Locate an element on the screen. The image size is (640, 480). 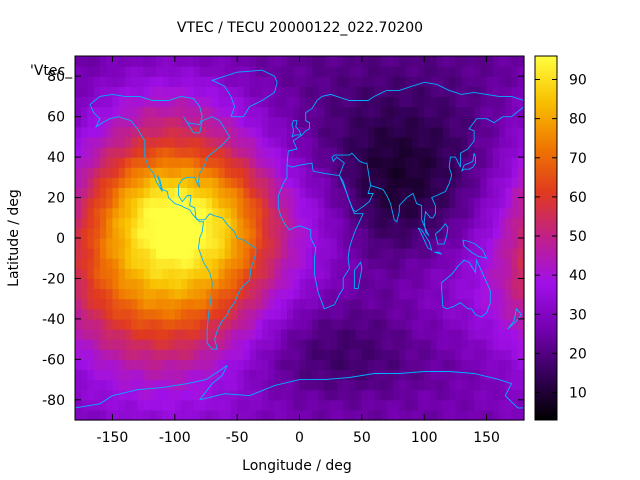
x-tick-label: -150 is located at coordinates (113, 438).